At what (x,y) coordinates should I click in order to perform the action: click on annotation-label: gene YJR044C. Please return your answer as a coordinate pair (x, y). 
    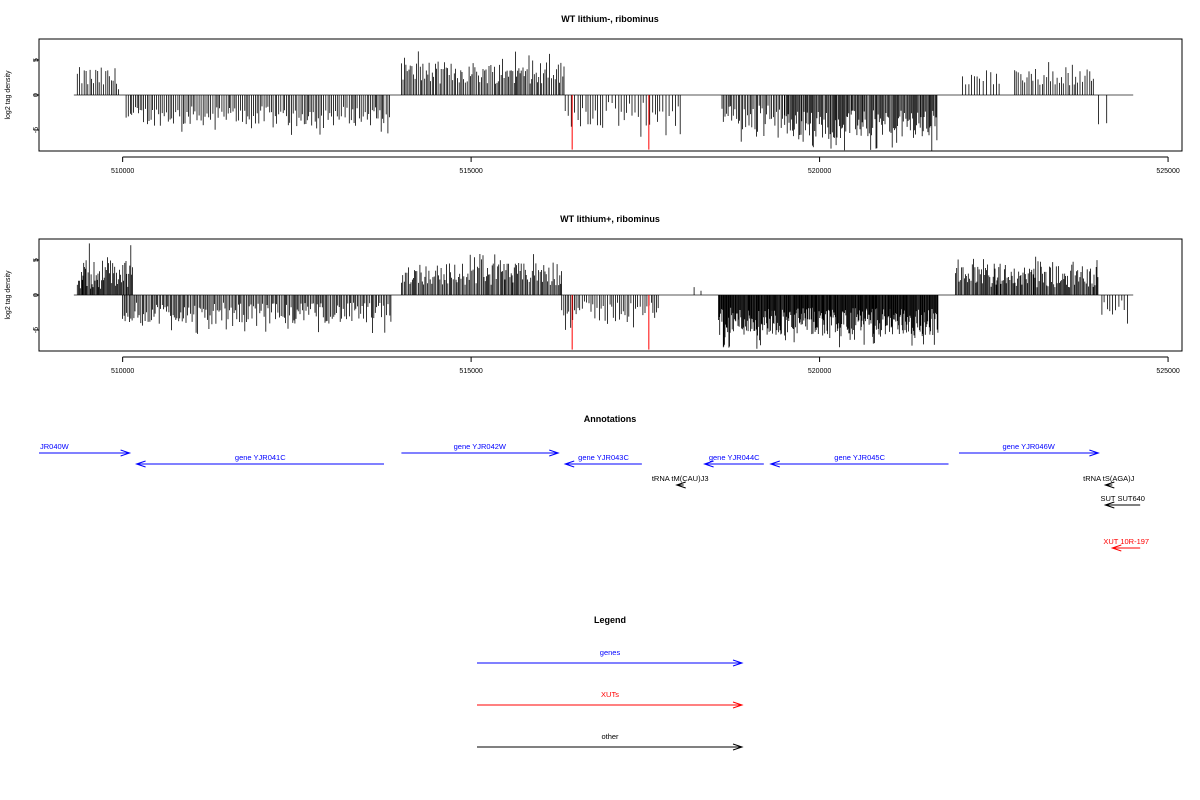
    Looking at the image, I should click on (734, 457).